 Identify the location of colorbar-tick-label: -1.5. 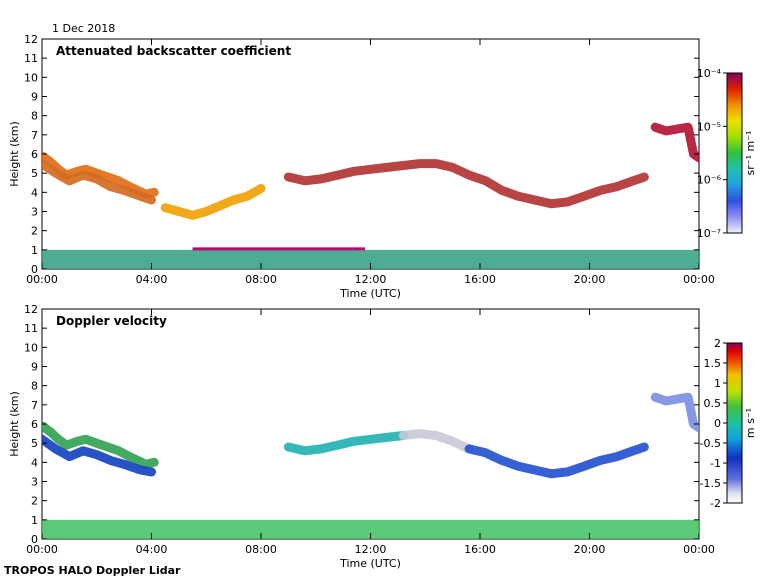
(710, 483).